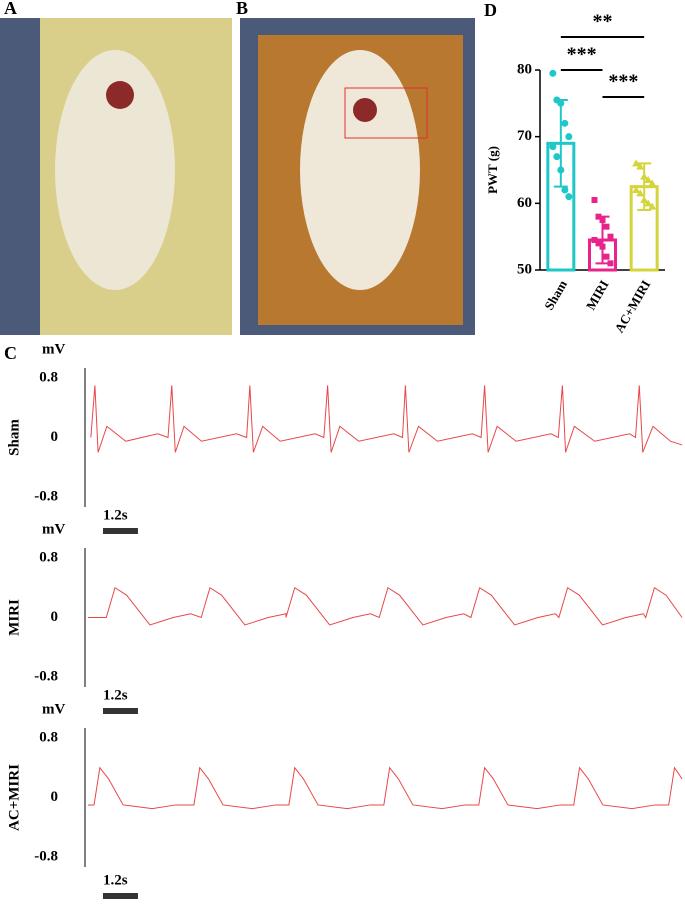  What do you see at coordinates (10, 9) in the screenshot?
I see `panel-label: A` at bounding box center [10, 9].